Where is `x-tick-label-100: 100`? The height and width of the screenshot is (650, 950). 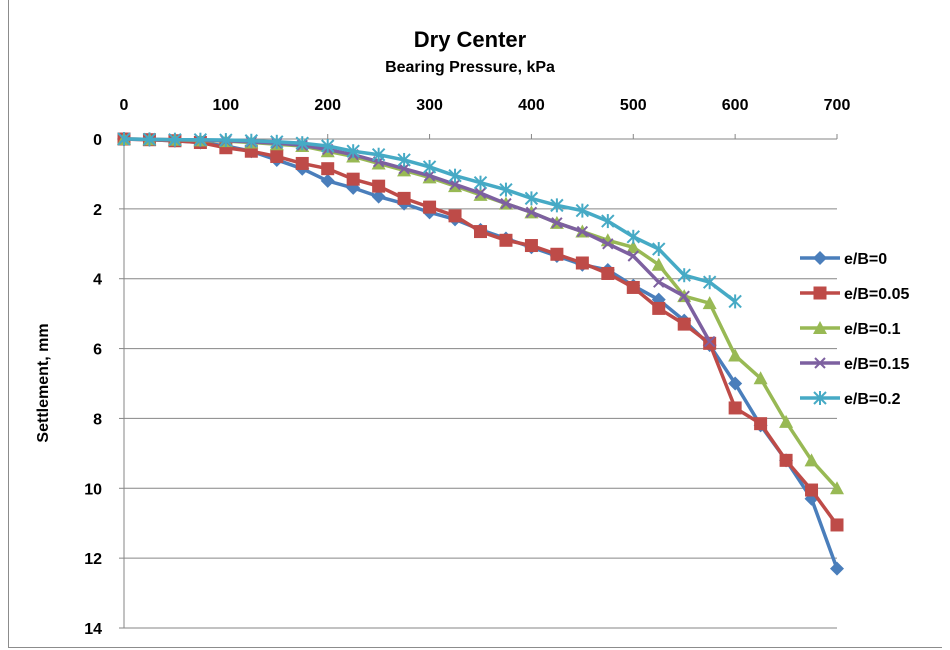 x-tick-label-100: 100 is located at coordinates (226, 105).